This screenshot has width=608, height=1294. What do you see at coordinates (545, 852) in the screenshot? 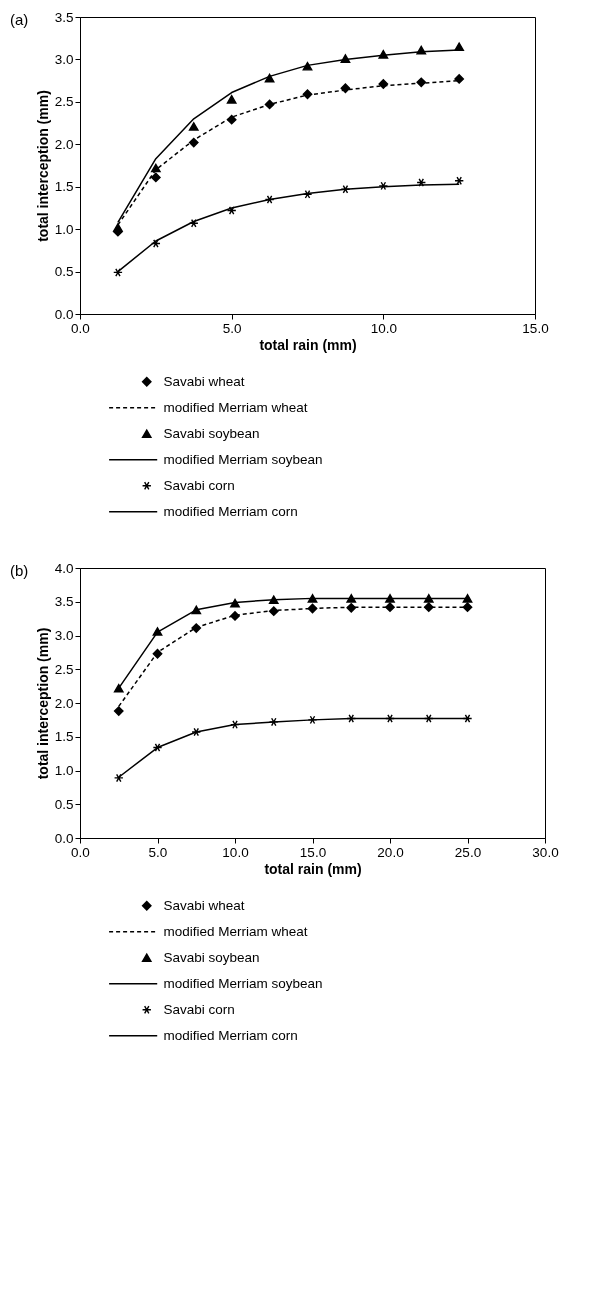
I see `x-tick-label: 30.0` at bounding box center [545, 852].